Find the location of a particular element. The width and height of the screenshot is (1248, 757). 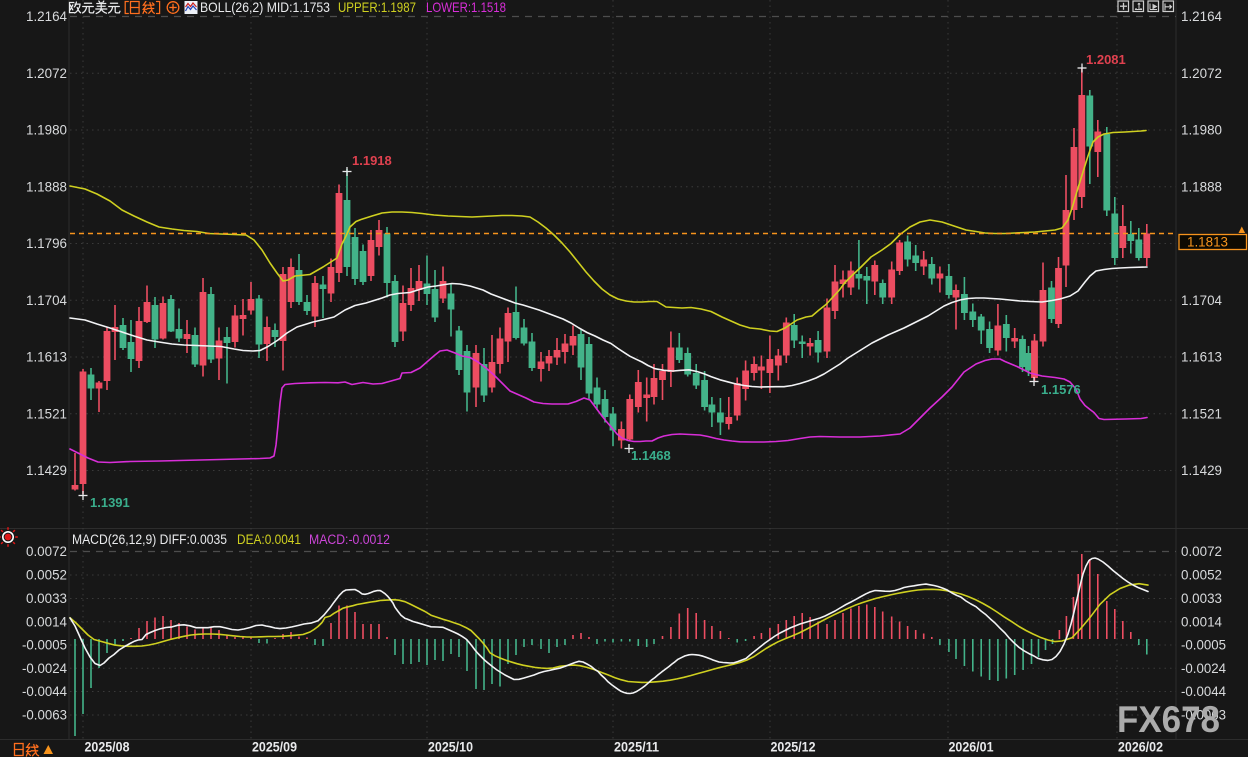

svg-text: 1.1796 is located at coordinates (46, 243).